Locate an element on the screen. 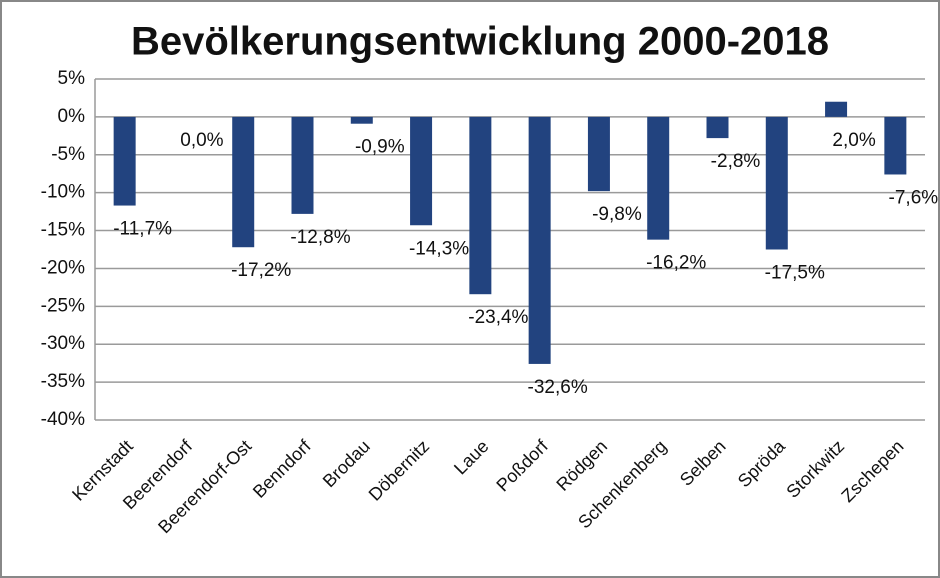 The width and height of the screenshot is (940, 578). value-label: -14,3% is located at coordinates (439, 248).